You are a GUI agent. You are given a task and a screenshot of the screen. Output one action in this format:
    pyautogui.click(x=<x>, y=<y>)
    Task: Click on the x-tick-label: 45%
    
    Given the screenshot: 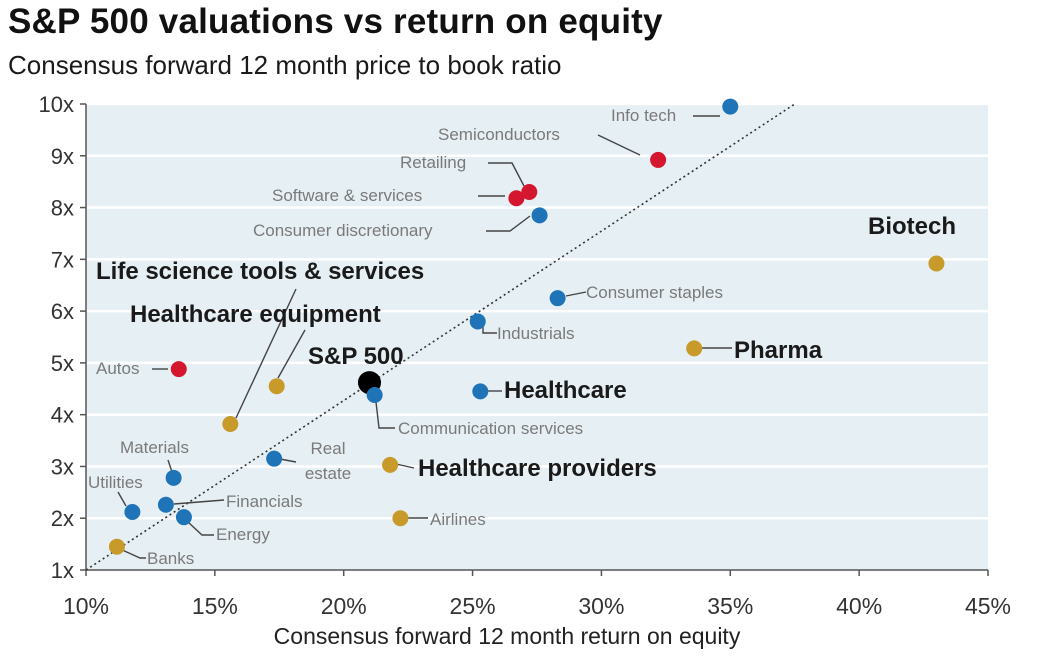 What is the action you would take?
    pyautogui.click(x=988, y=606)
    